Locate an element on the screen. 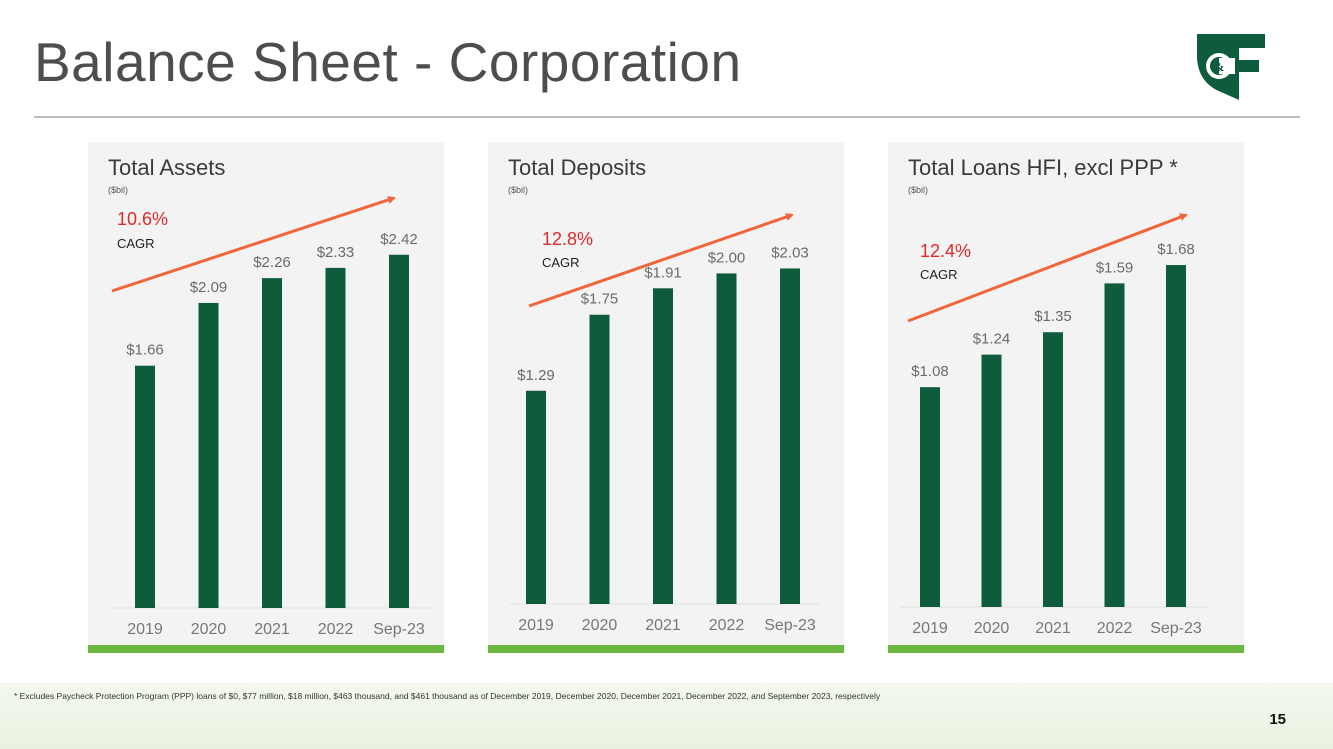 This screenshot has height=749, width=1333. chart-title: Total Deposits is located at coordinates (577, 167).